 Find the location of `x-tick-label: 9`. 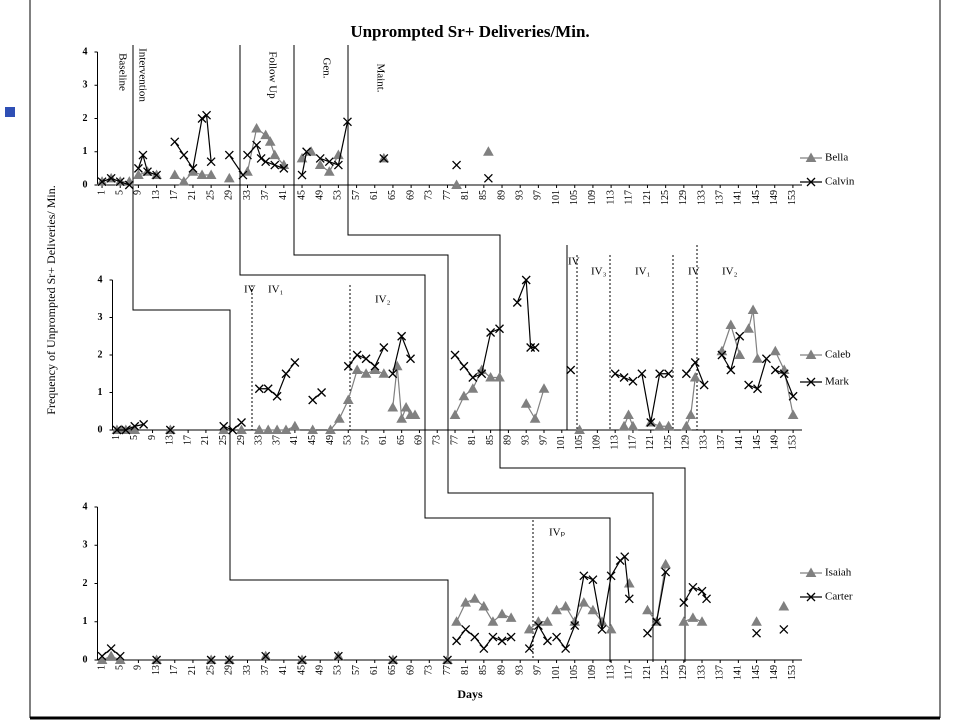

x-tick-label: 9 is located at coordinates (138, 192).